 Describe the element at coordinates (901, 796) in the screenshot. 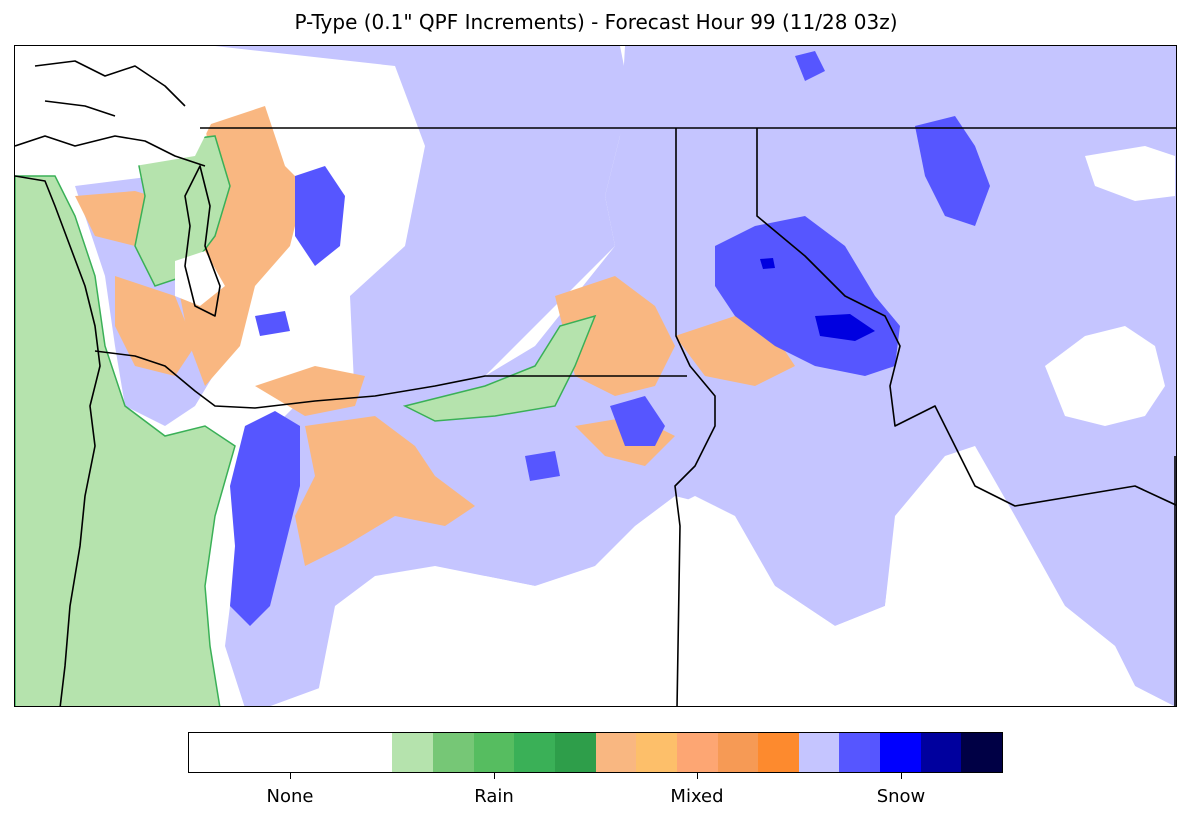

I see `colorbar-label: Snow` at that location.